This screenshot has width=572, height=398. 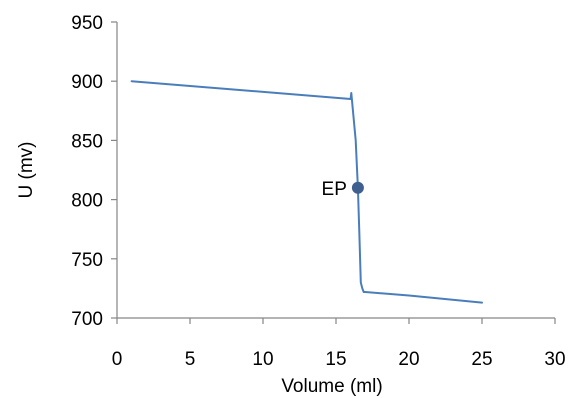 What do you see at coordinates (87, 23) in the screenshot?
I see `y-tick-label: 950` at bounding box center [87, 23].